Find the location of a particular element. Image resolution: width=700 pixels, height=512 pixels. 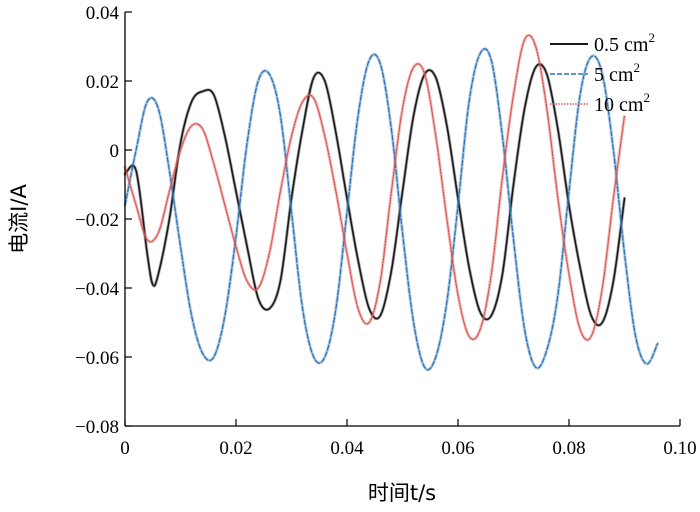

x-tick-label: 0.04 is located at coordinates (347, 448).